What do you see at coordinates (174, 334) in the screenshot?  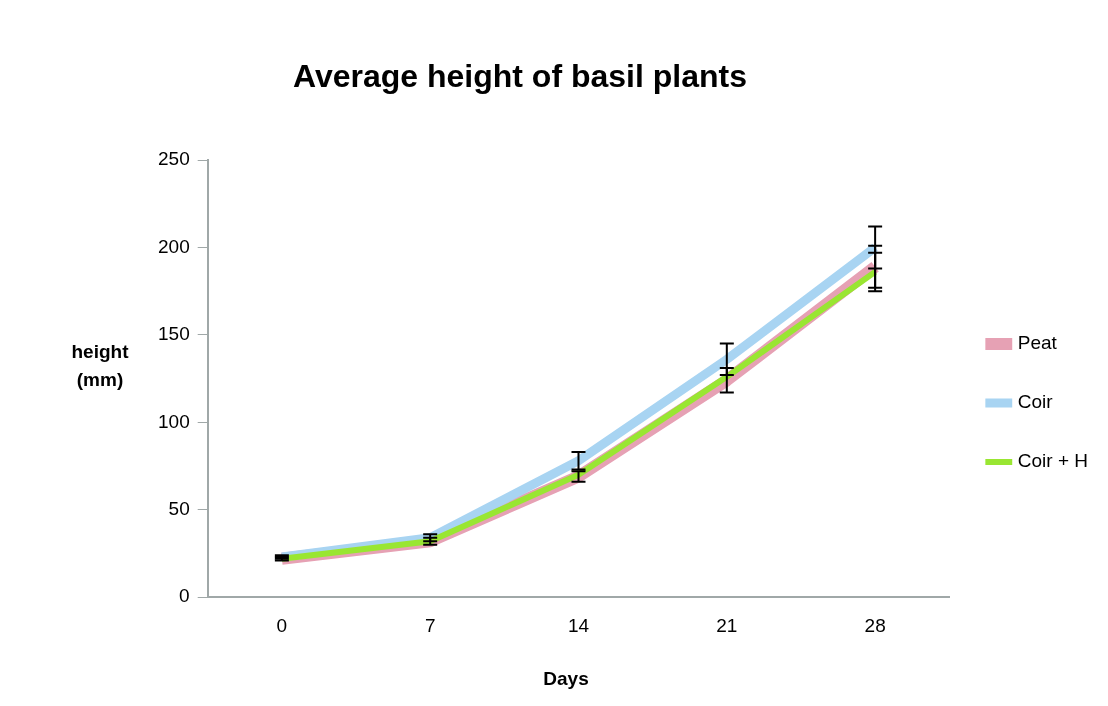 I see `y-tick-label: 150` at bounding box center [174, 334].